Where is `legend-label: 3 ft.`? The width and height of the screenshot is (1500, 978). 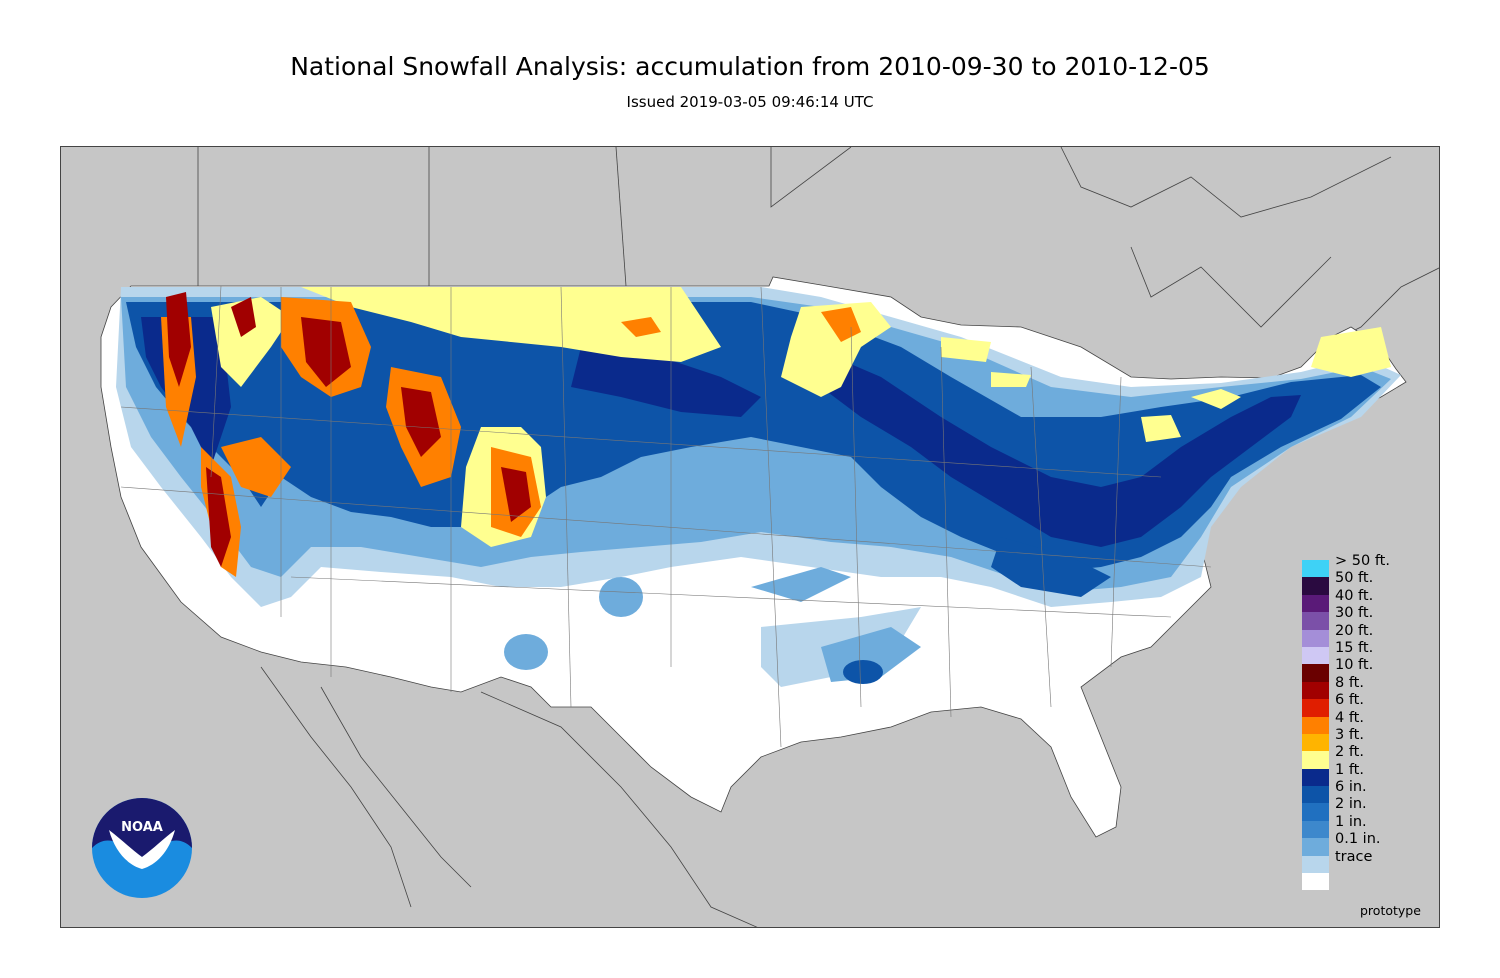 legend-label: 3 ft. is located at coordinates (1349, 734).